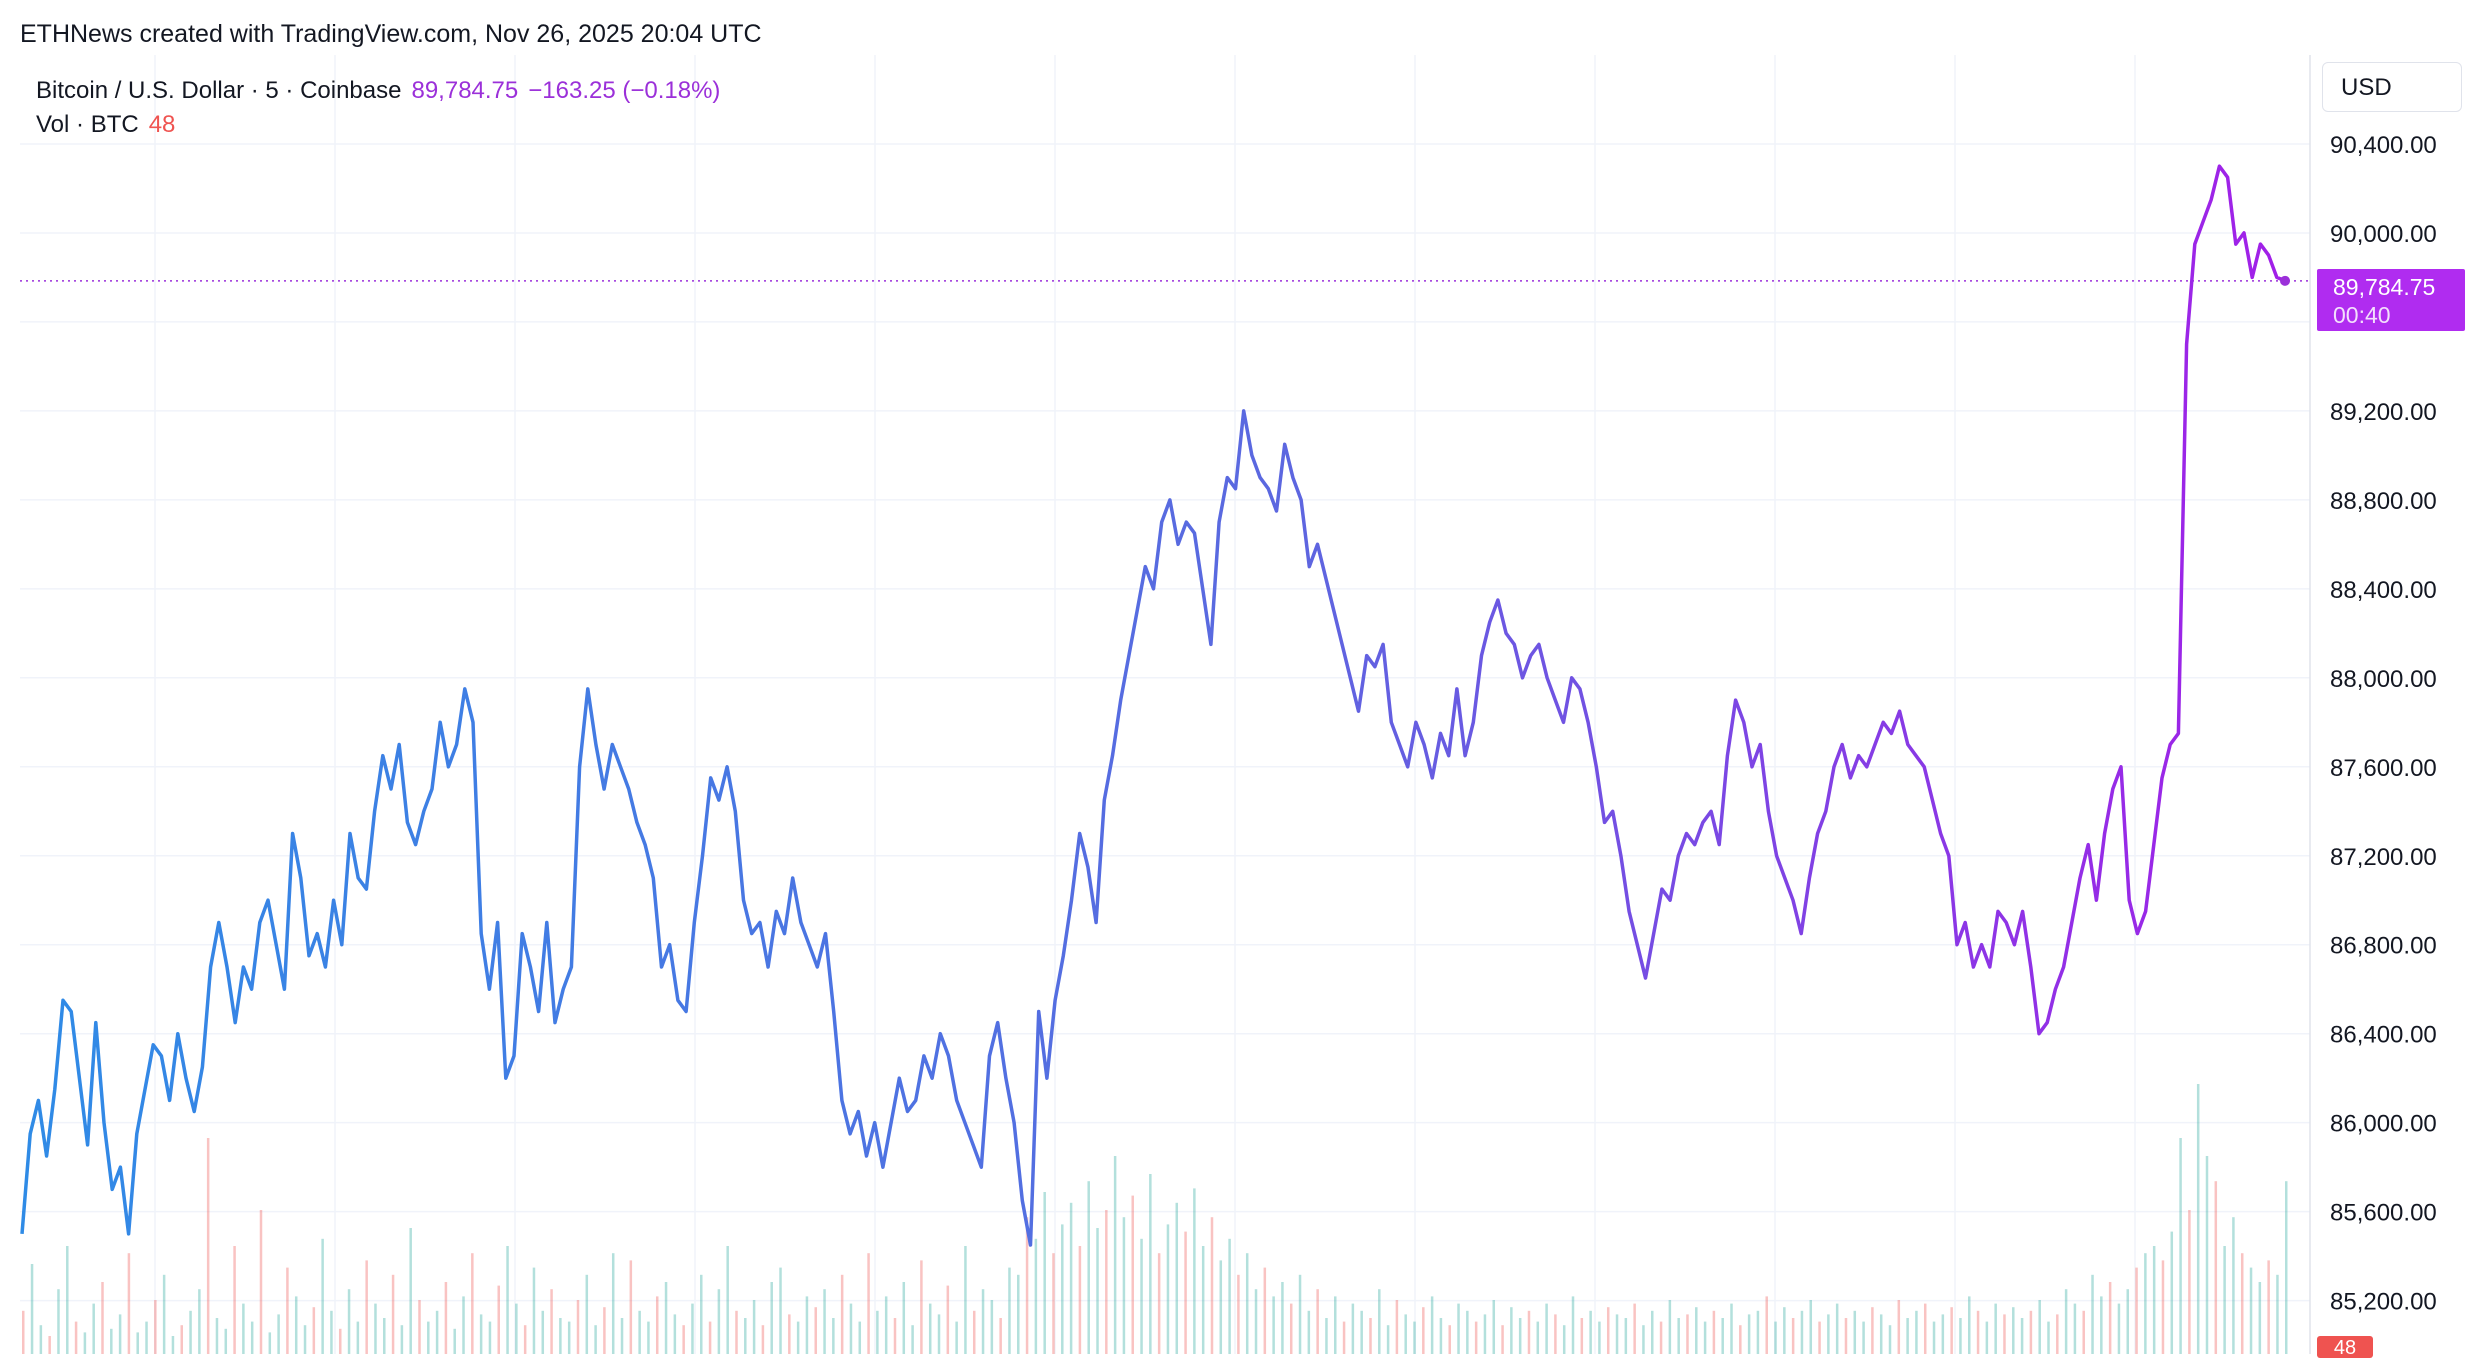 This screenshot has width=2484, height=1360. What do you see at coordinates (2392, 87) in the screenshot?
I see `currency-selector: USD` at bounding box center [2392, 87].